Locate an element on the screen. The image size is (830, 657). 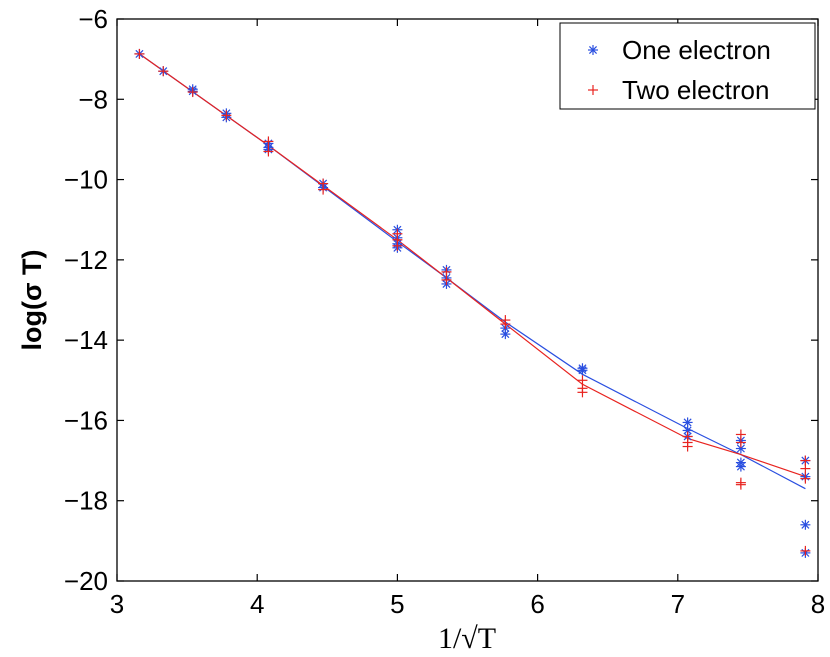
x-tick-label: 6 is located at coordinates (537, 604).